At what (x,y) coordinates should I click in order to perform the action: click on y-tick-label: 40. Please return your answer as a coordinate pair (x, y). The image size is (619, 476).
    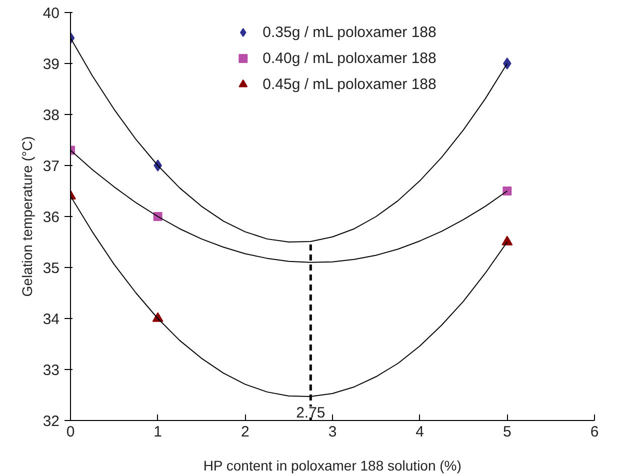
    Looking at the image, I should click on (51, 13).